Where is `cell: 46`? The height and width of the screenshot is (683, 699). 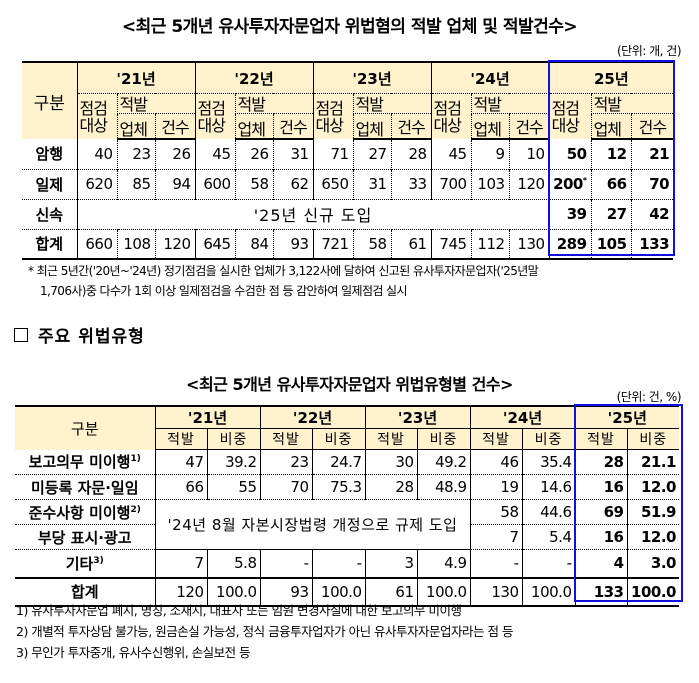
cell: 46 is located at coordinates (495, 462).